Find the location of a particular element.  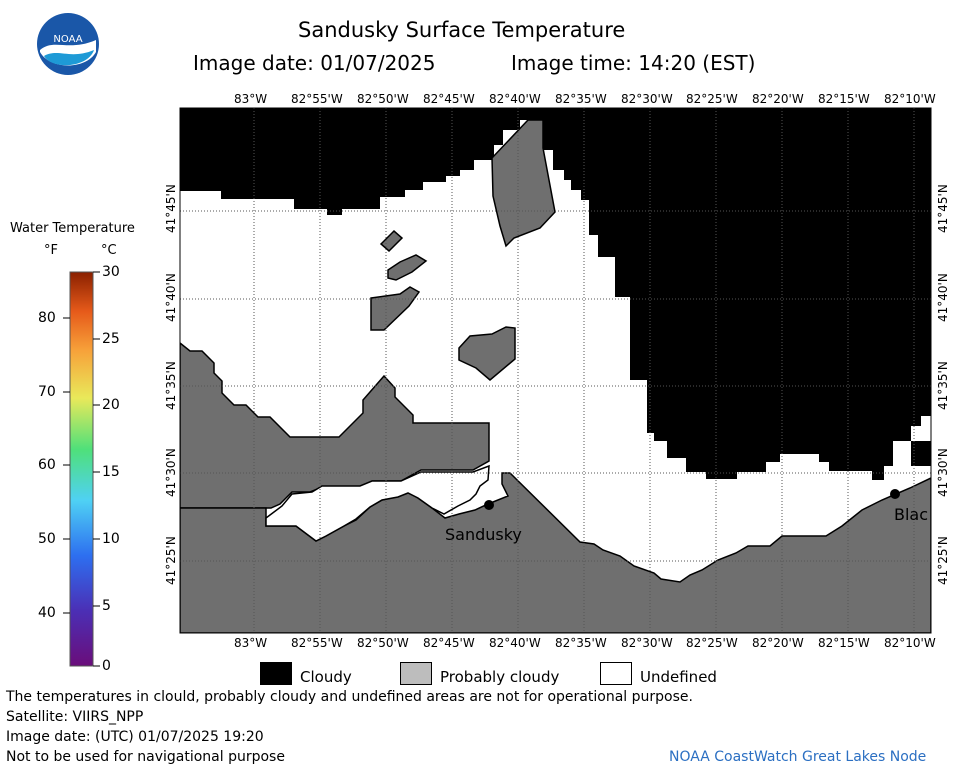

lon-tick-bottom: 82°15'W is located at coordinates (844, 643).